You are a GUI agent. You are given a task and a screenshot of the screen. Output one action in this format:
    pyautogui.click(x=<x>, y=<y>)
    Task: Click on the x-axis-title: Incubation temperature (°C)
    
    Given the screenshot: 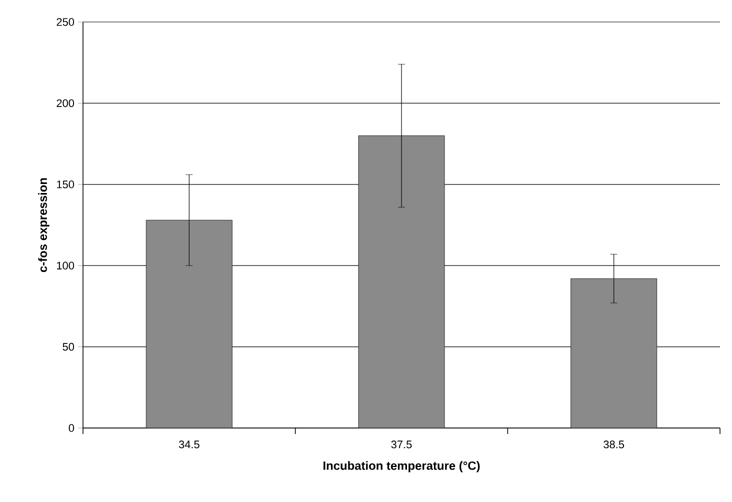 What is the action you would take?
    pyautogui.click(x=402, y=466)
    